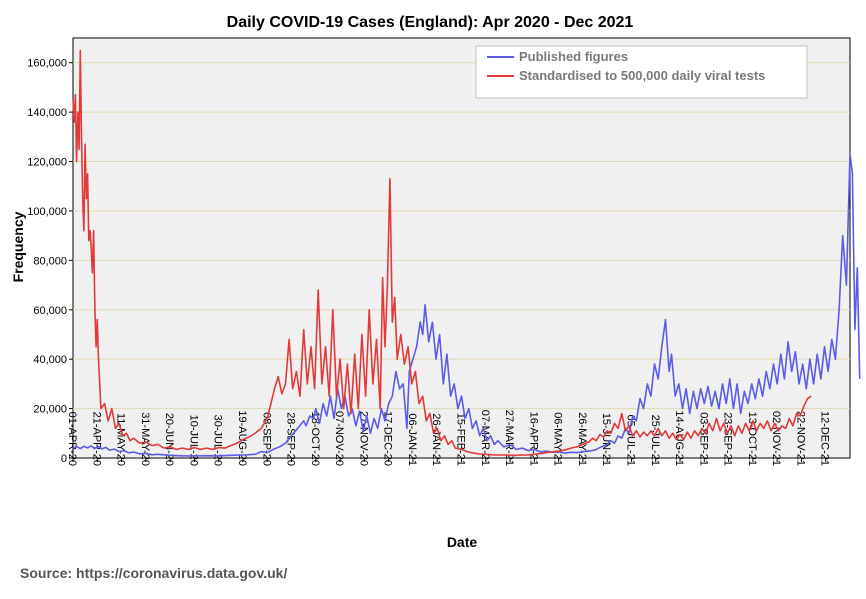  I want to click on x-tick-label: 28-SEP-20, so click(291, 439).